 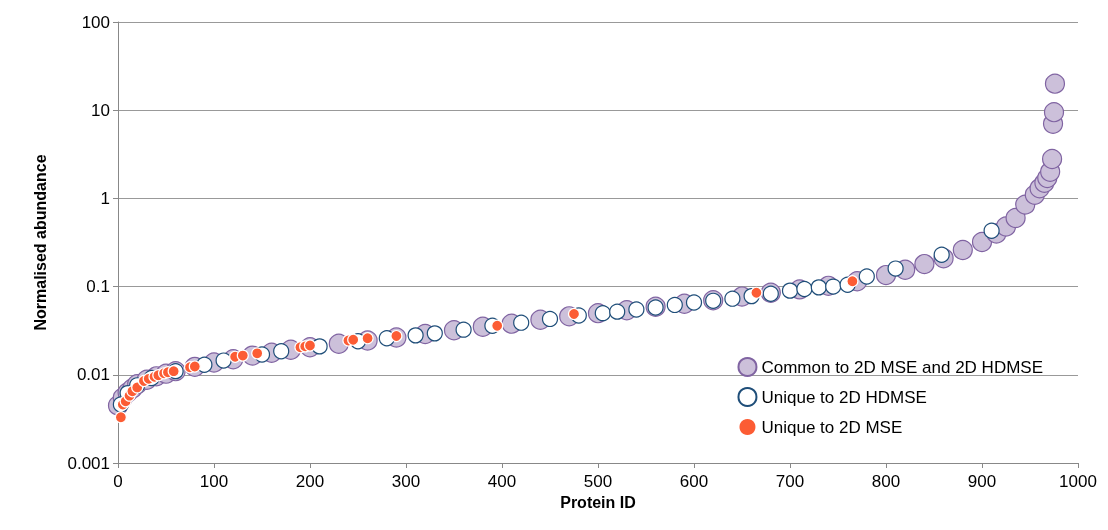 I want to click on x-axis-title: Protein ID, so click(x=598, y=503).